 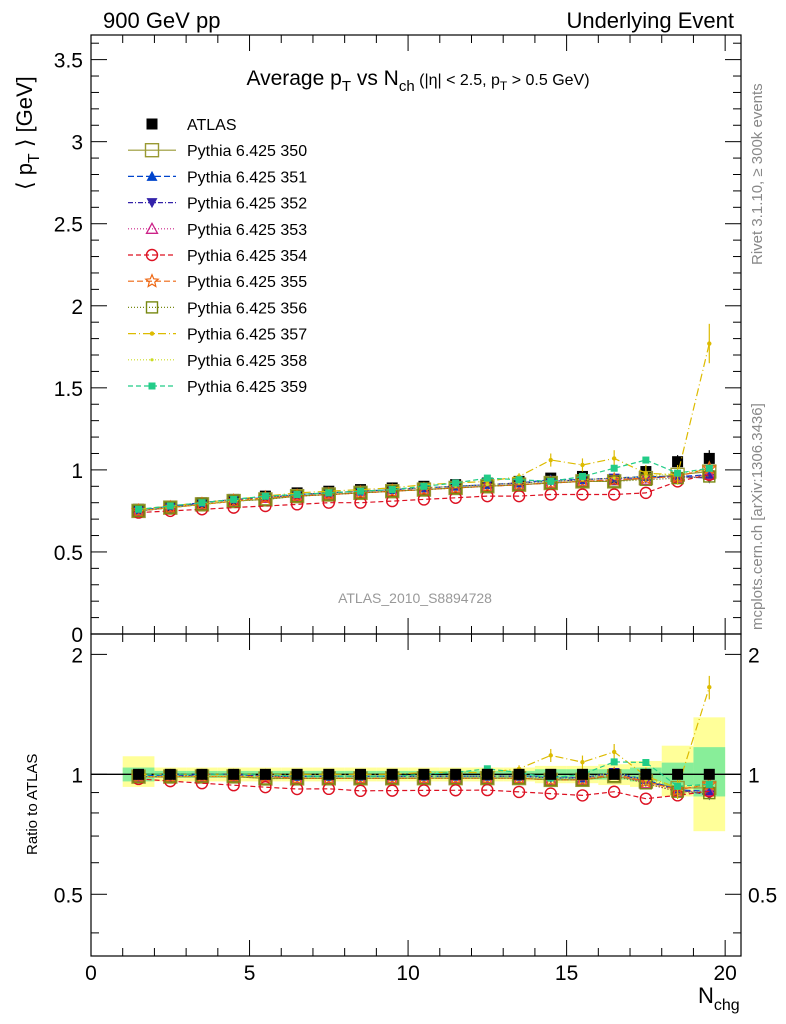 What do you see at coordinates (247, 204) in the screenshot?
I see `legend-label: Pythia 6.425 352` at bounding box center [247, 204].